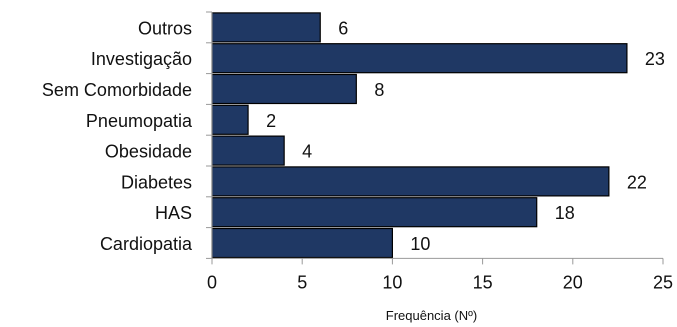 The image size is (677, 327). Describe the element at coordinates (117, 90) in the screenshot. I see `category-label-sem-comorbidade: Sem Comorbidade` at that location.